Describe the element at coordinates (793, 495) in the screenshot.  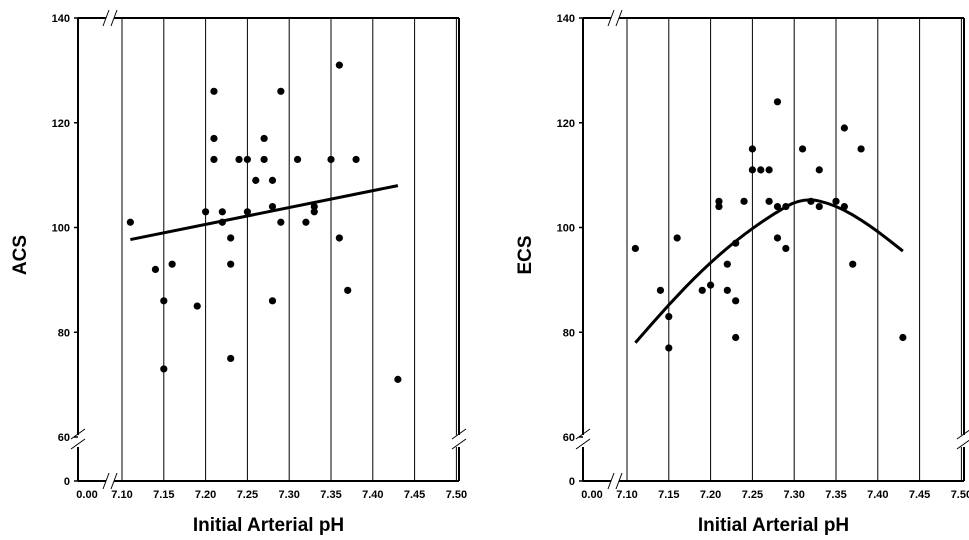
I see `x-tick-label: 7.30` at that location.